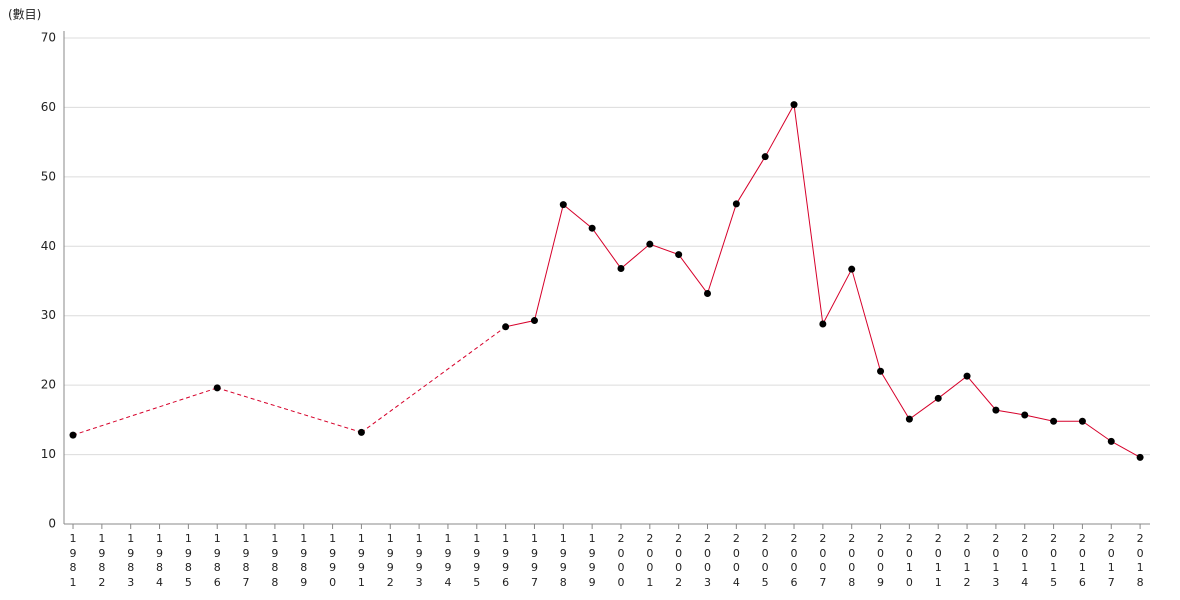  What do you see at coordinates (48, 176) in the screenshot?
I see `y-tick-label: 50` at bounding box center [48, 176].